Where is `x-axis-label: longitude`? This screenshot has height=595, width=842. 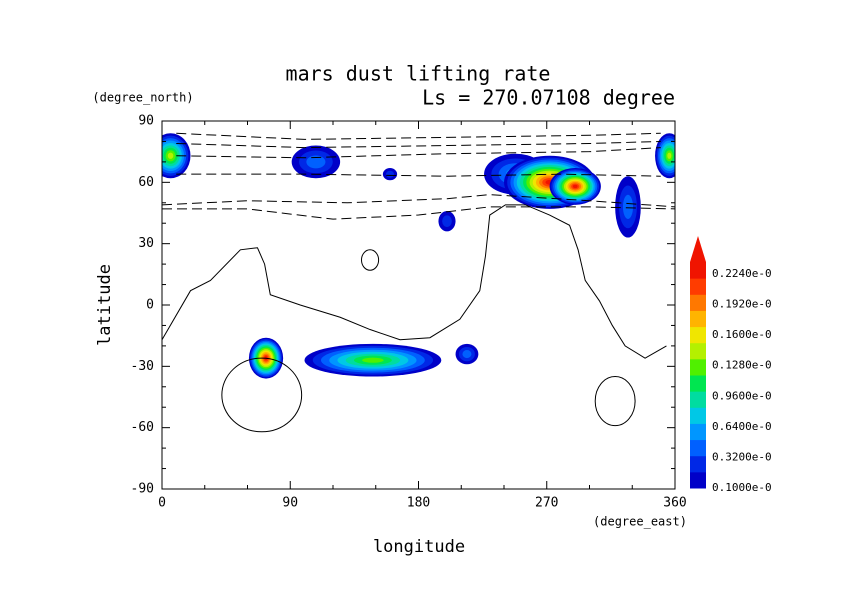
x-axis-label: longitude is located at coordinates (419, 547).